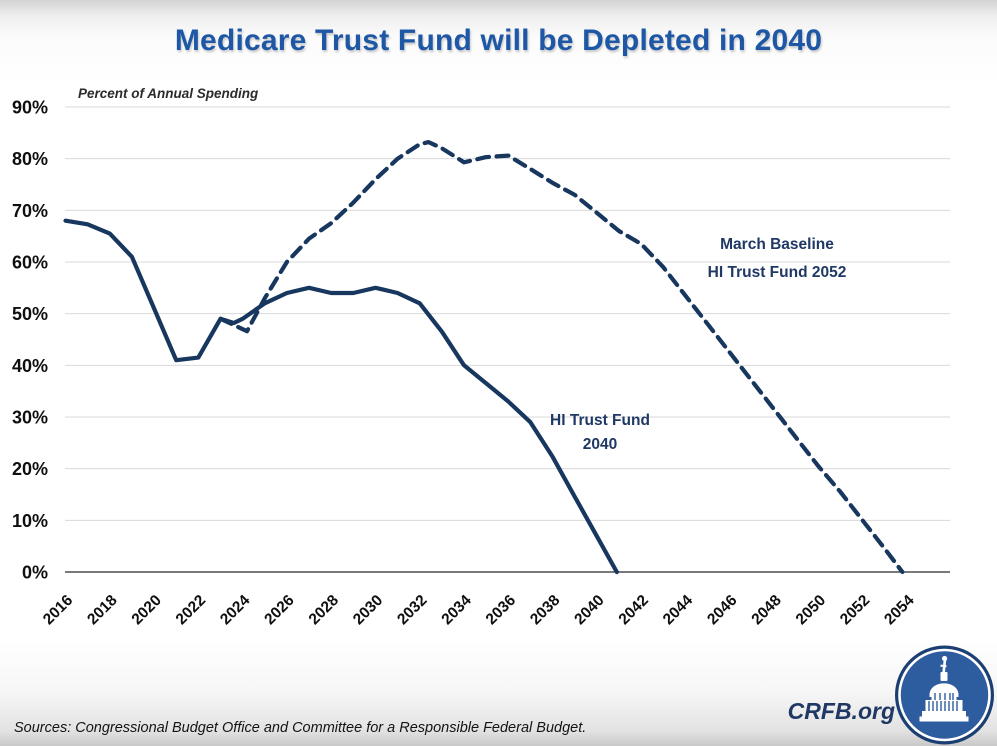  I want to click on y-tick-label: 70%, so click(30, 211).